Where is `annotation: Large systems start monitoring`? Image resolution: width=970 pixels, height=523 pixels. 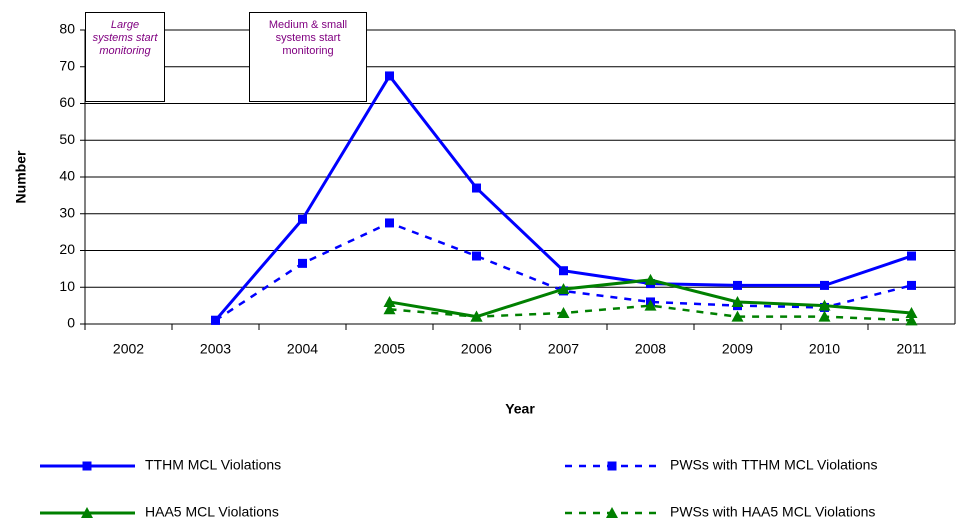
annotation: Large systems start monitoring is located at coordinates (125, 57).